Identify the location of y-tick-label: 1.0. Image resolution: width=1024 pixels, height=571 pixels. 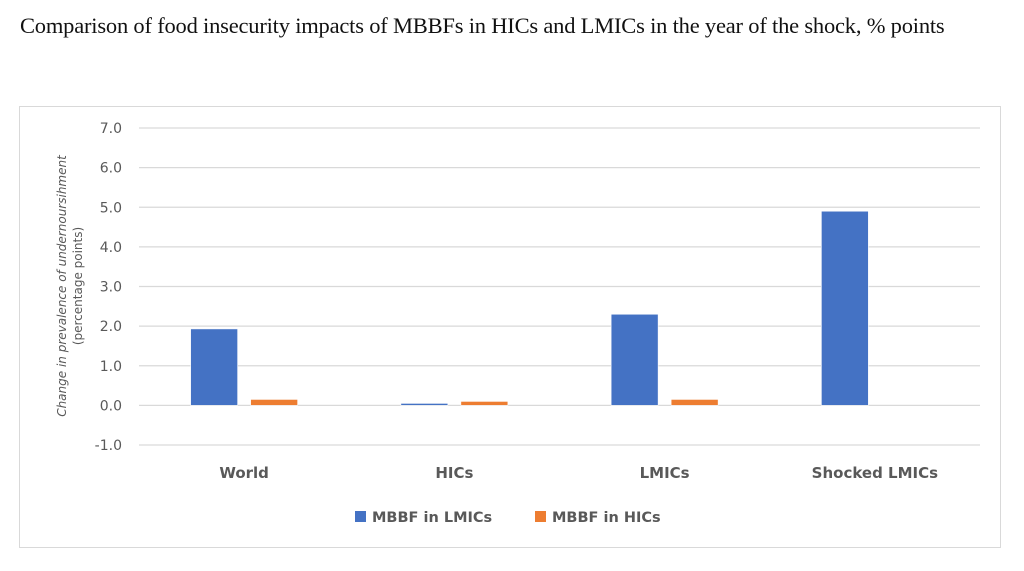
(111, 367).